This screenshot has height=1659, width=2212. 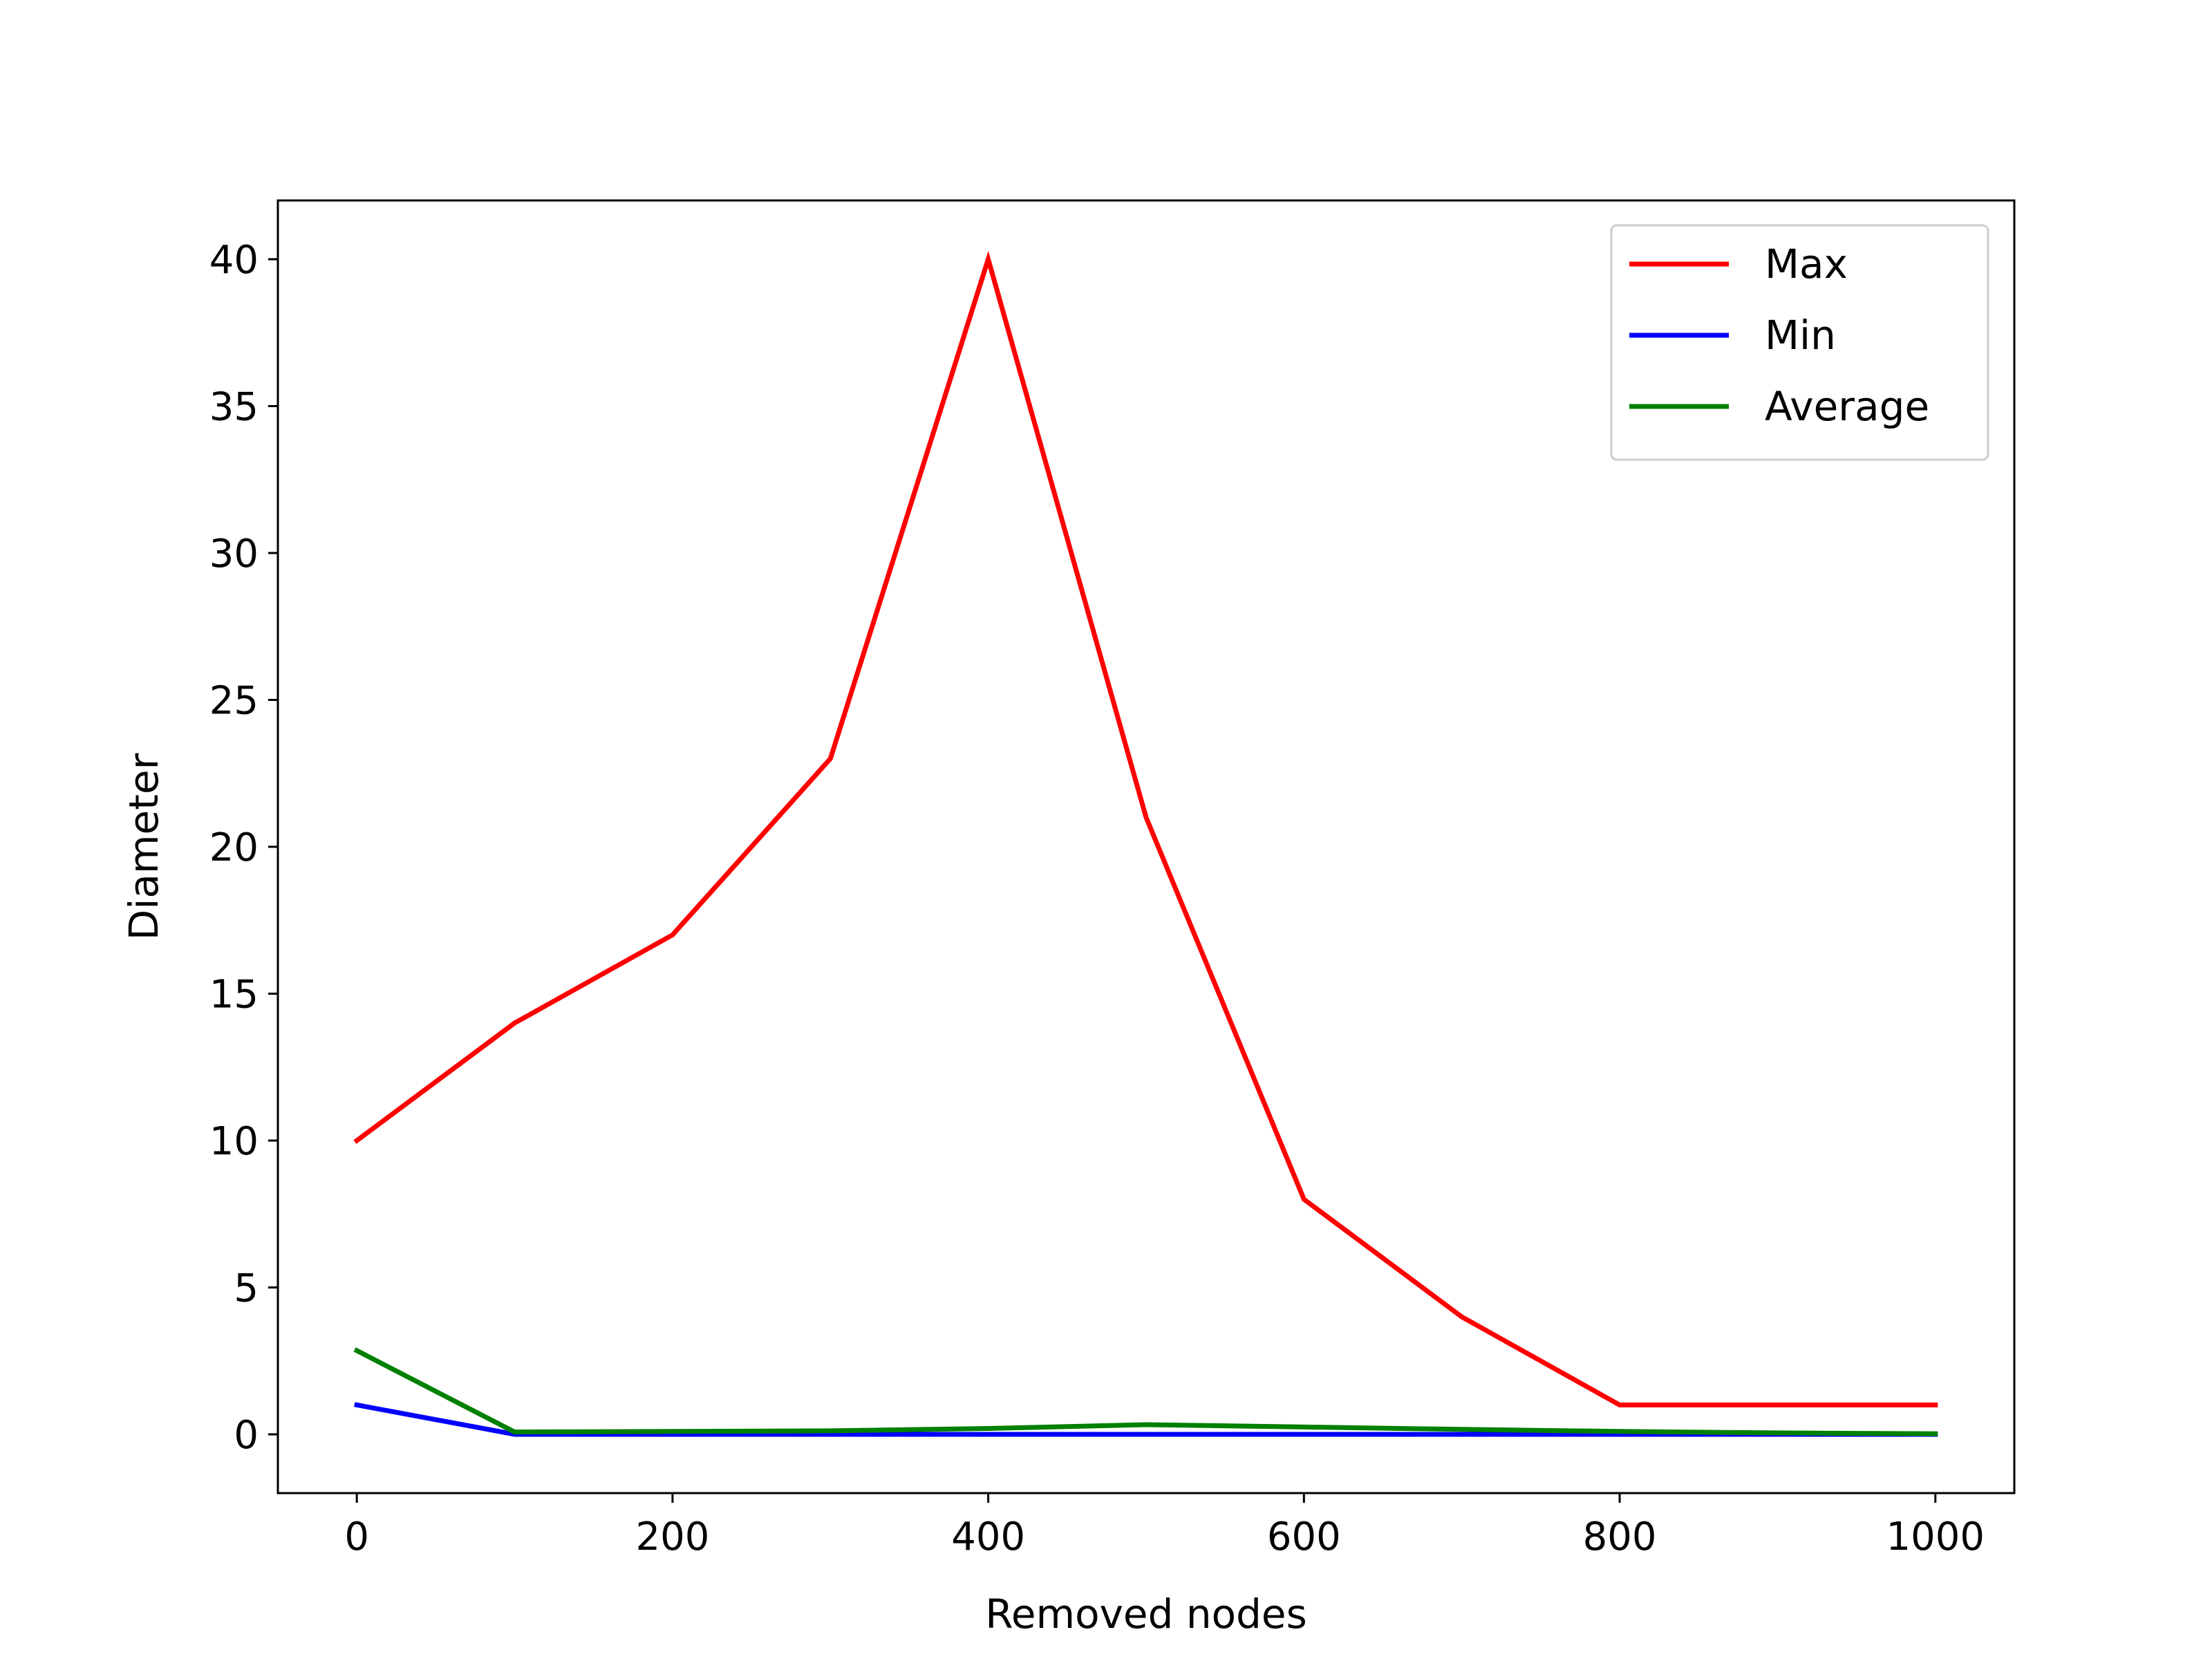 I want to click on x-tick-label: 200, so click(x=672, y=1537).